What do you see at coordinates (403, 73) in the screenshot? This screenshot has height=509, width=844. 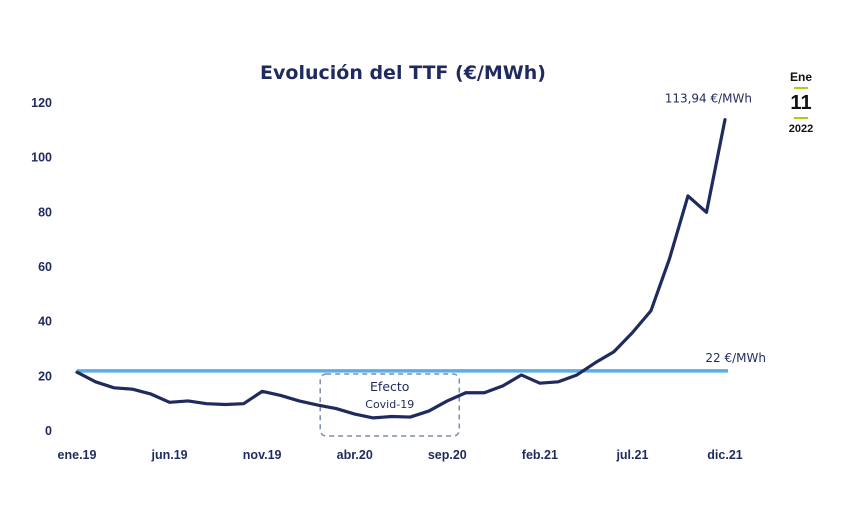 I see `chart-title: Evolución del TTF (€/MWh)` at bounding box center [403, 73].